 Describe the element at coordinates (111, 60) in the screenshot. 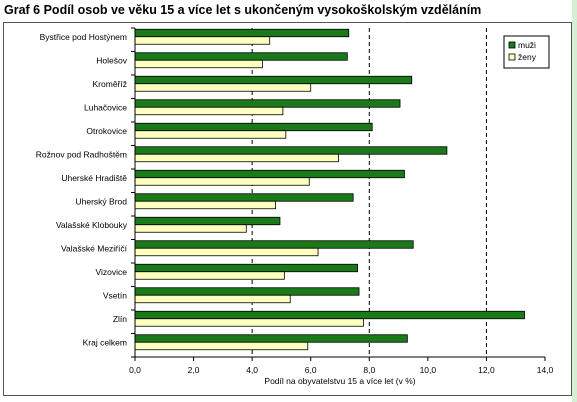

I see `category-label: Holešov` at that location.